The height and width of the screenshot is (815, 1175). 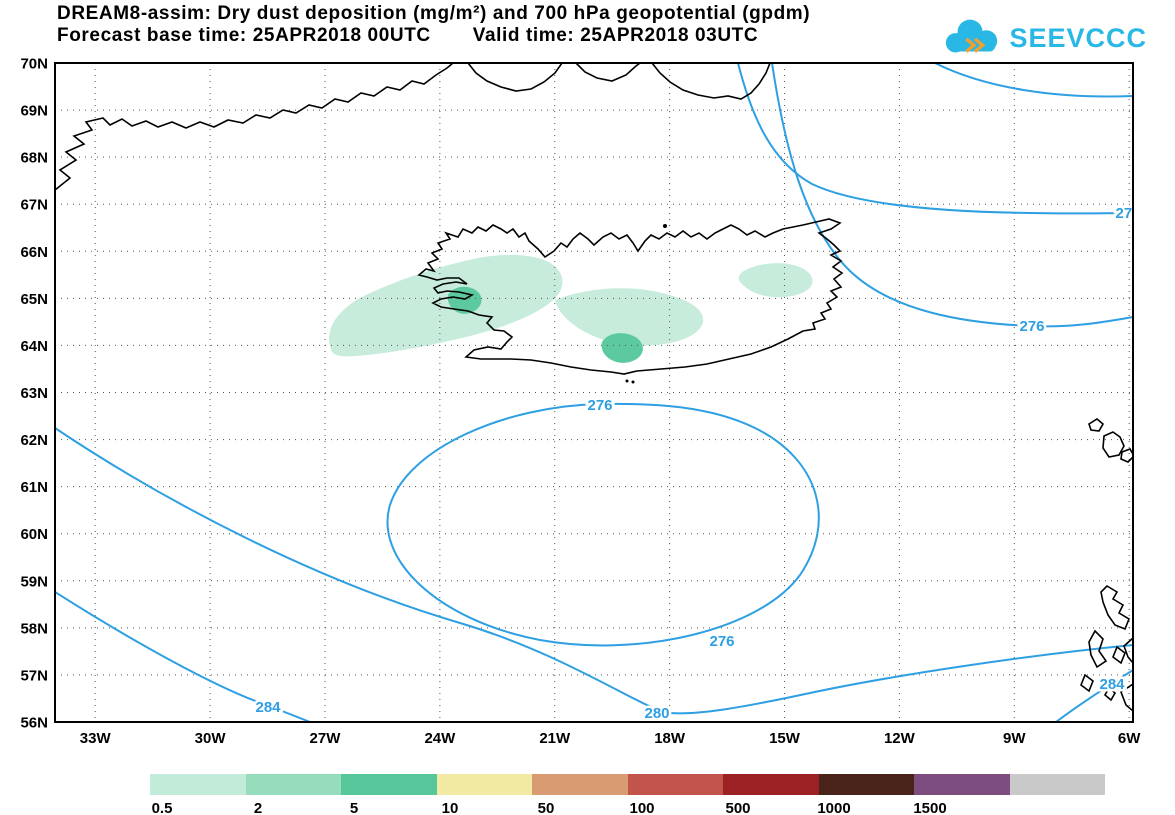 I want to click on dust-deposition-shading, so click(x=571, y=308).